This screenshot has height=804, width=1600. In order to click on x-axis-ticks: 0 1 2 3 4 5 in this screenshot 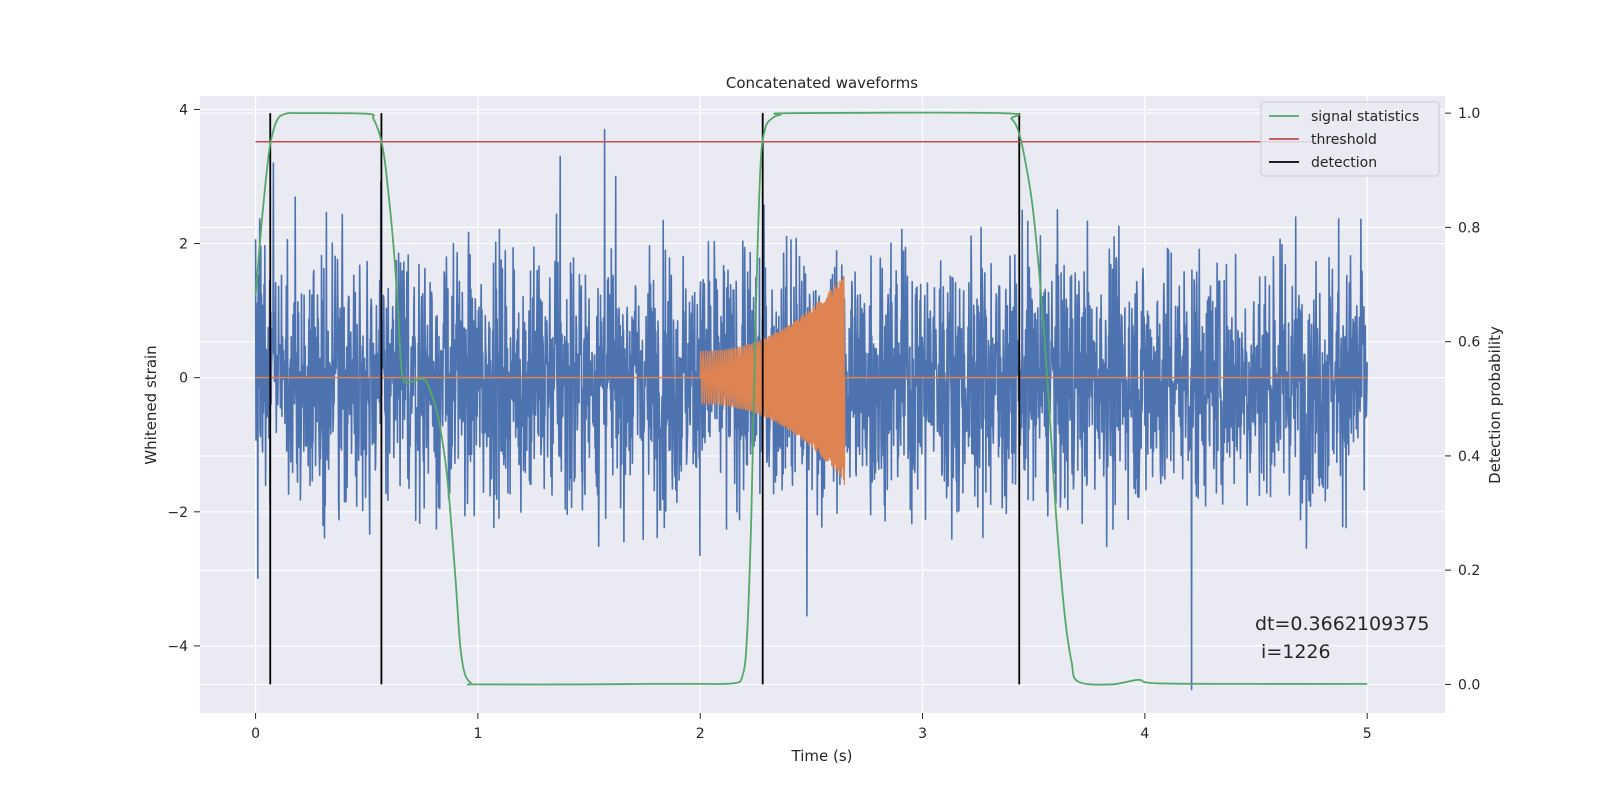, I will do `click(811, 727)`.